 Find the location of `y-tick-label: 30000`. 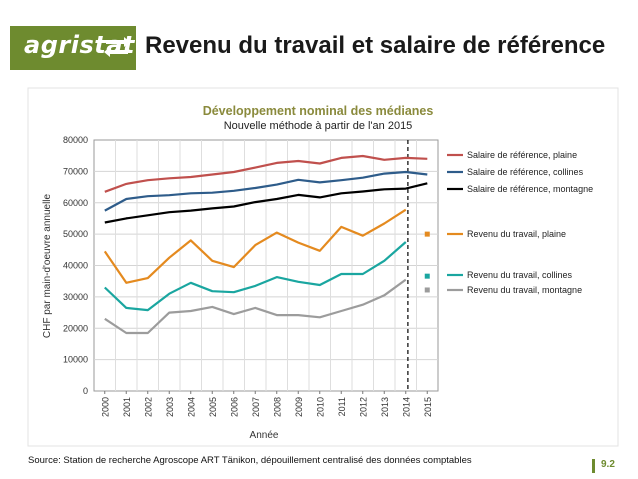

y-tick-label: 30000 is located at coordinates (75, 297).